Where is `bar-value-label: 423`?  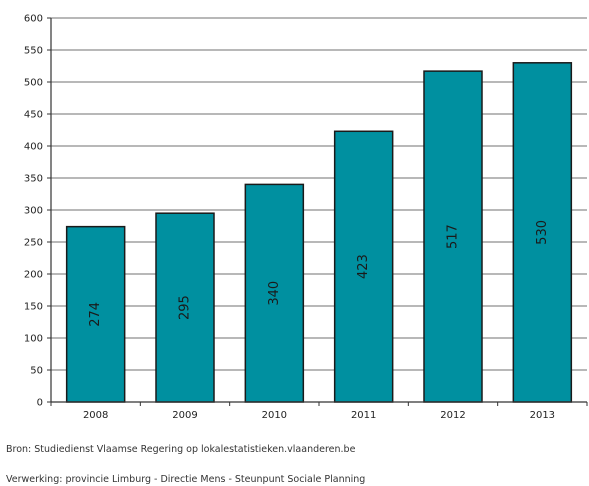
bar-value-label: 423 is located at coordinates (363, 266).